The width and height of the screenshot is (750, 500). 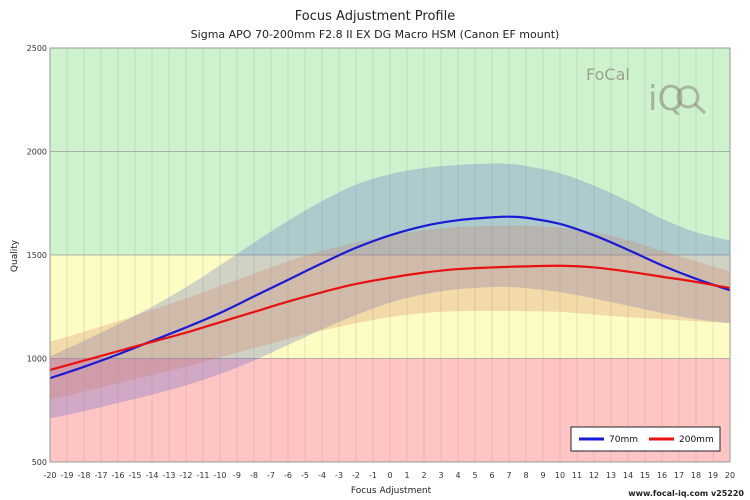 What do you see at coordinates (37, 48) in the screenshot?
I see `y-tick-label: 2500` at bounding box center [37, 48].